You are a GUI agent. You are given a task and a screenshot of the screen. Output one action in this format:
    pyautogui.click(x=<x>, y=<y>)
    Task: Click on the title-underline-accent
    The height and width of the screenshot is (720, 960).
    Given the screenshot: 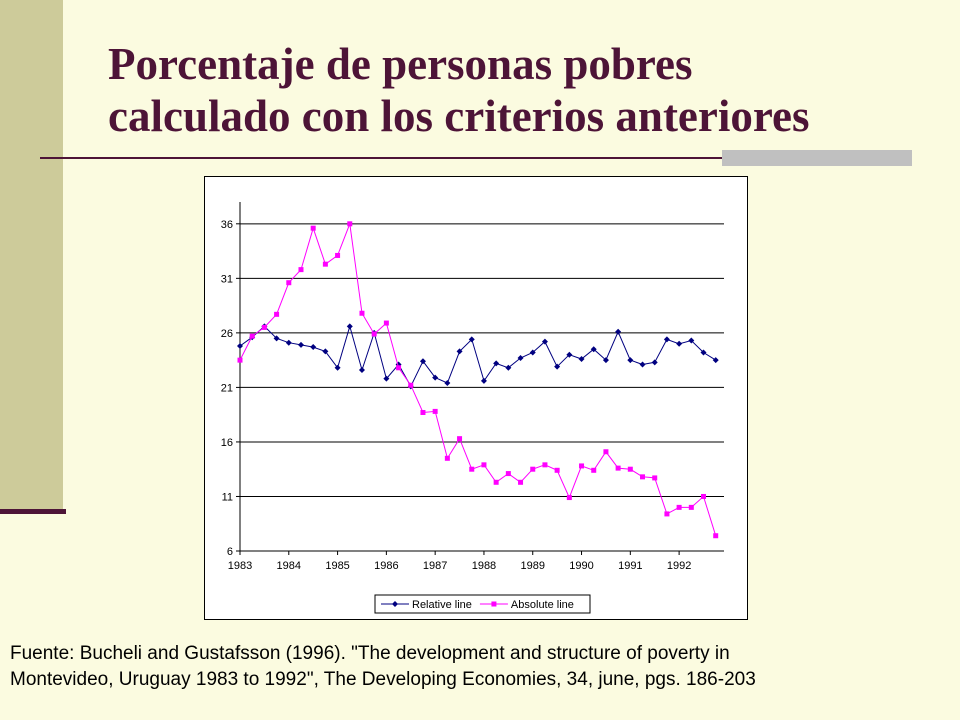 What is the action you would take?
    pyautogui.click(x=817, y=158)
    